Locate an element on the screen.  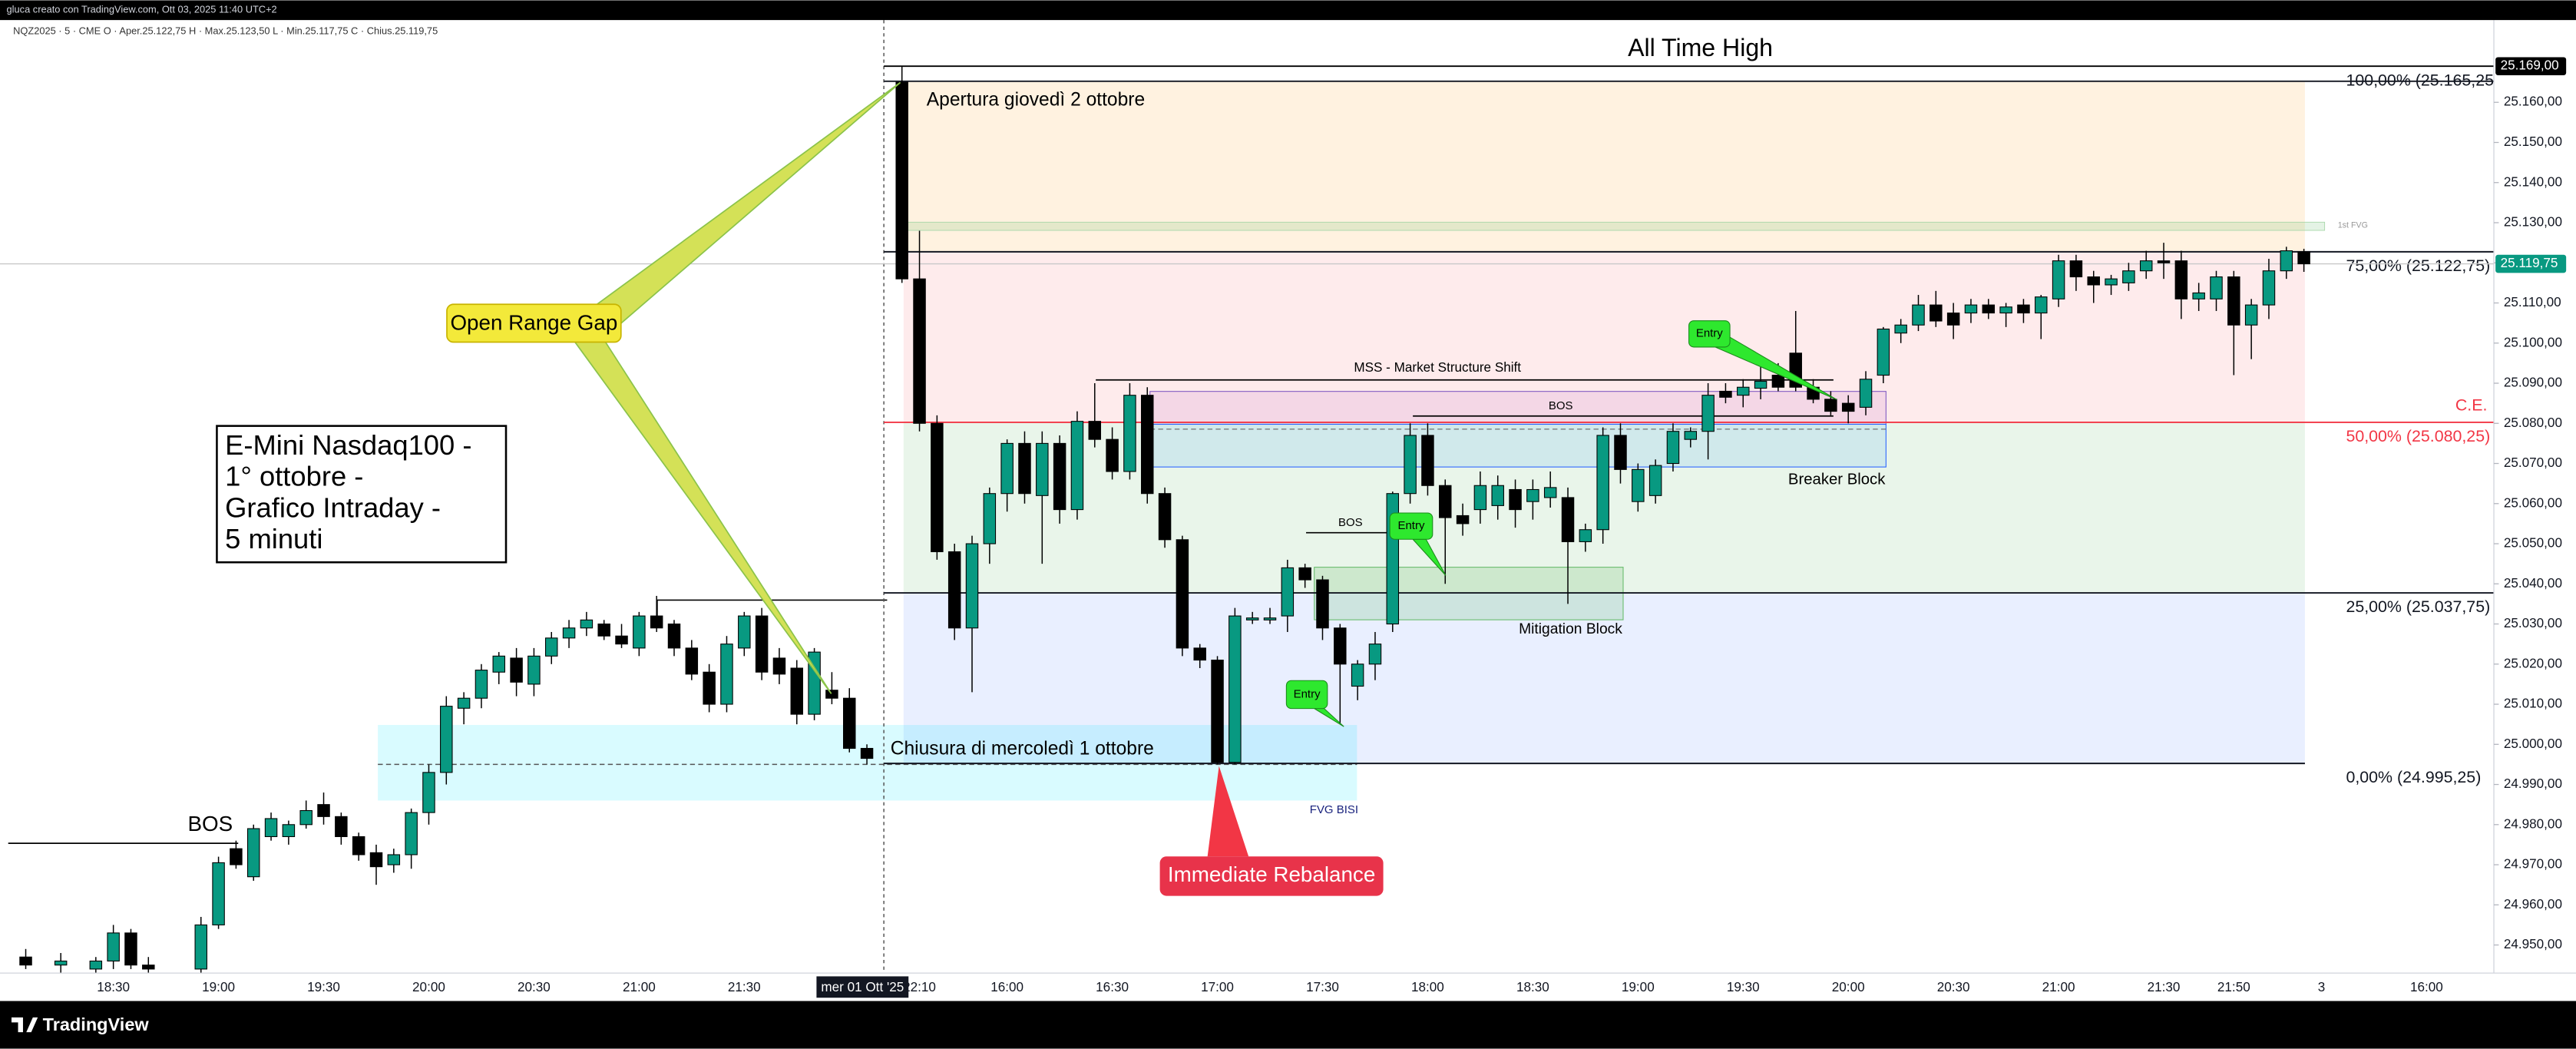
x-tick-label: 18:00 is located at coordinates (1427, 987).